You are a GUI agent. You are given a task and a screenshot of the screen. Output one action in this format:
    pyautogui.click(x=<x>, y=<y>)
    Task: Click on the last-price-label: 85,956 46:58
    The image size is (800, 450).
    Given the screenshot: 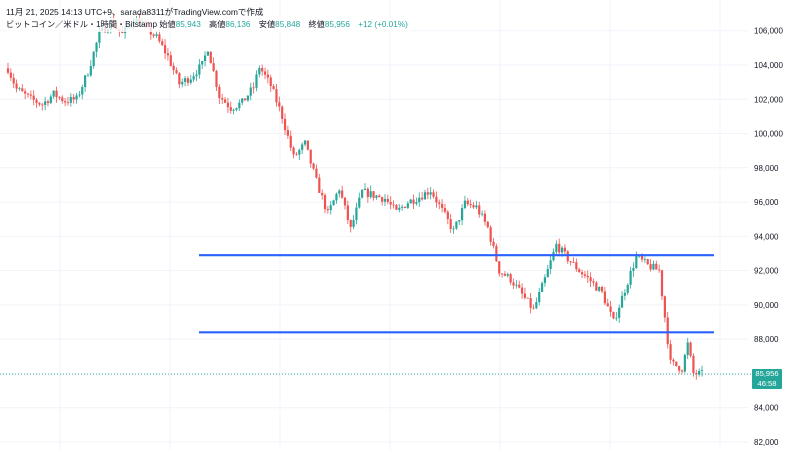 What is the action you would take?
    pyautogui.click(x=767, y=379)
    